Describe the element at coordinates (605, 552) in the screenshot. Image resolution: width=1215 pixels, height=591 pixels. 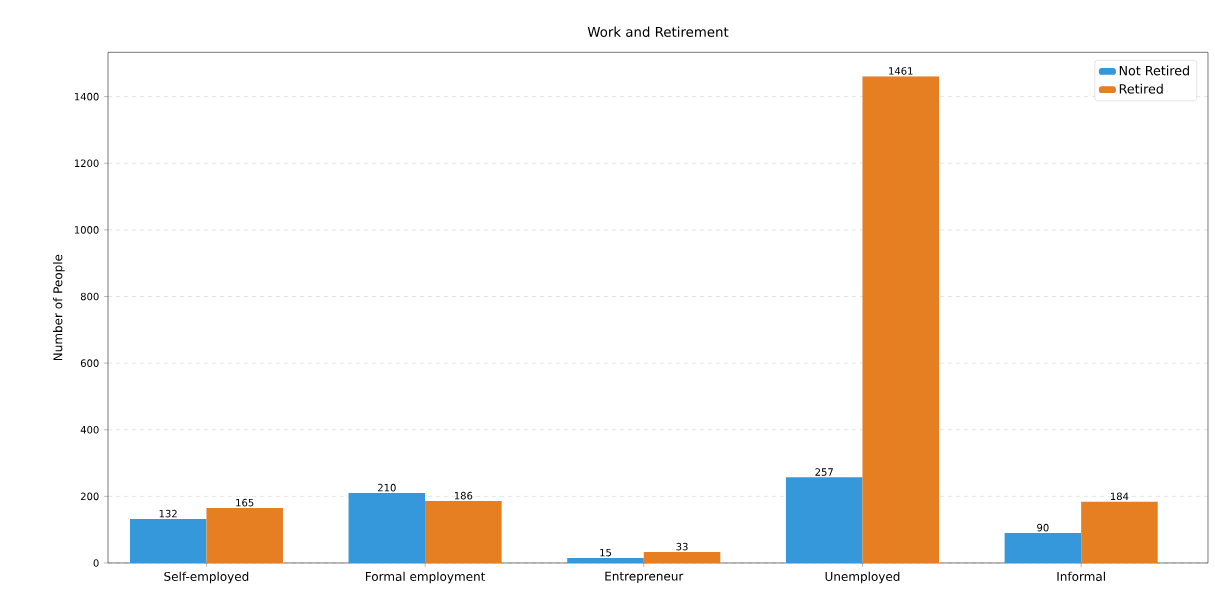
I see `data-label: 15` at that location.